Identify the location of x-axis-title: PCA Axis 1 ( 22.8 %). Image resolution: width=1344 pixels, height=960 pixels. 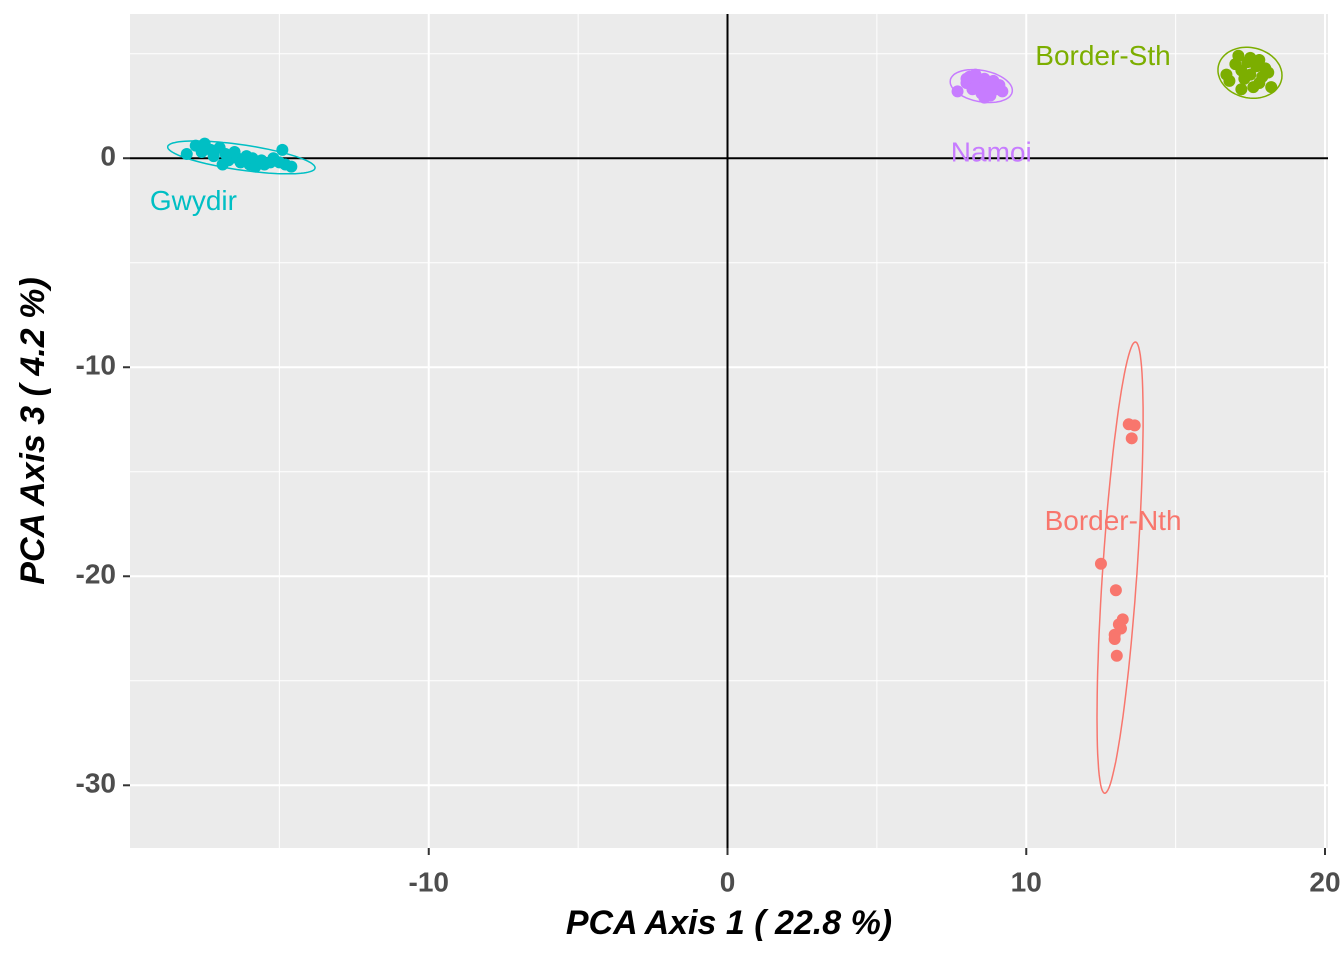
(729, 923).